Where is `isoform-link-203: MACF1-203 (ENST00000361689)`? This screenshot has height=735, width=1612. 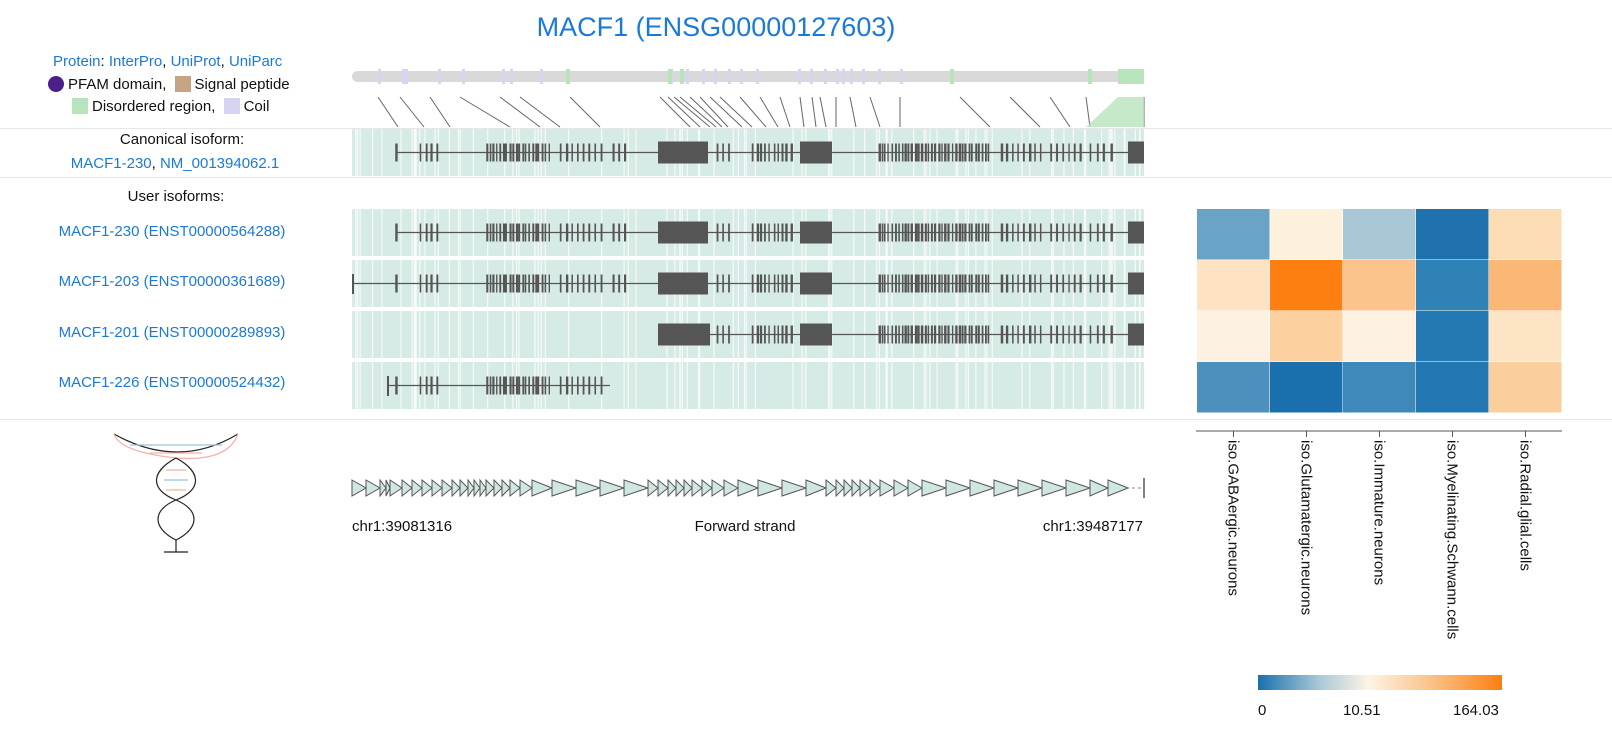
isoform-link-203: MACF1-203 (ENST00000361689) is located at coordinates (172, 281).